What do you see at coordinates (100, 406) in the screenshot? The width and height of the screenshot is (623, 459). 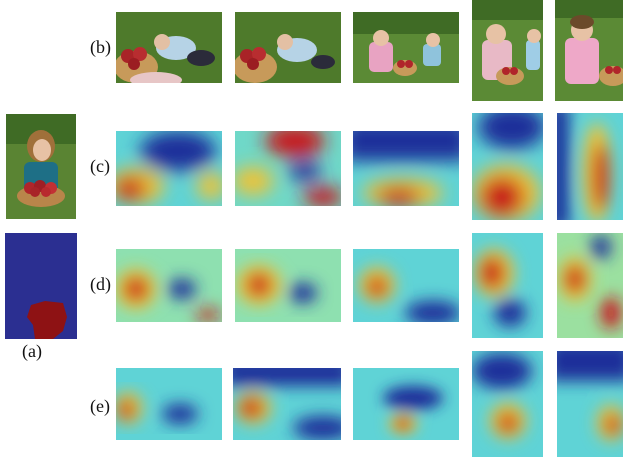 I see `label-e: (e)` at bounding box center [100, 406].